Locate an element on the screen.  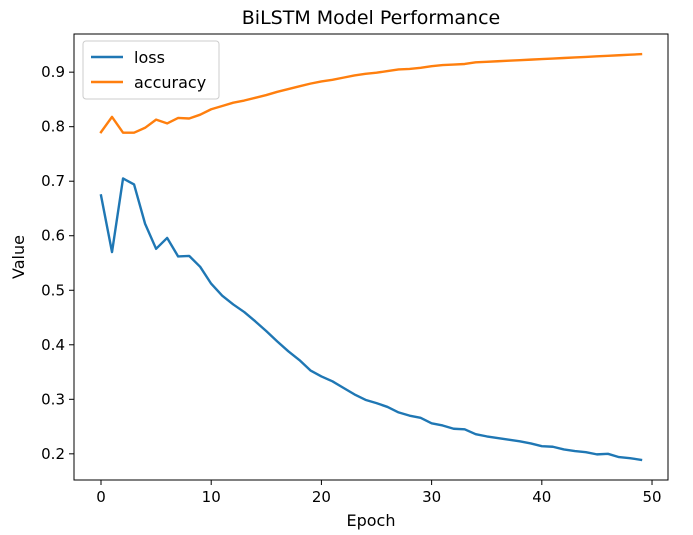
x-tick-label: 20 is located at coordinates (321, 497).